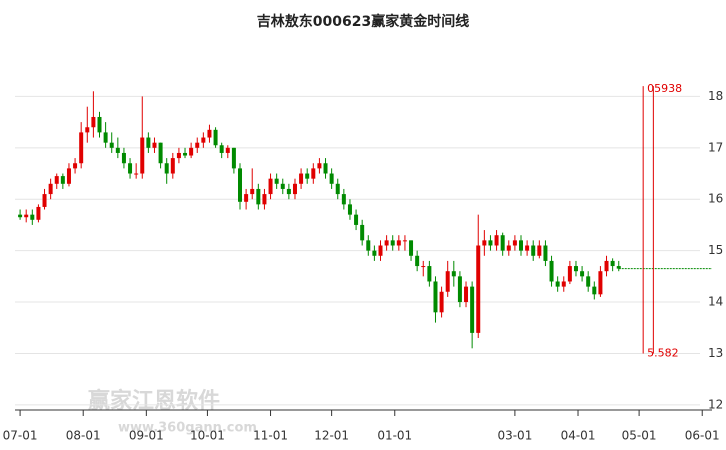 The height and width of the screenshot is (450, 726). What do you see at coordinates (207, 436) in the screenshot?
I see `x-tick-label: 10-01` at bounding box center [207, 436].